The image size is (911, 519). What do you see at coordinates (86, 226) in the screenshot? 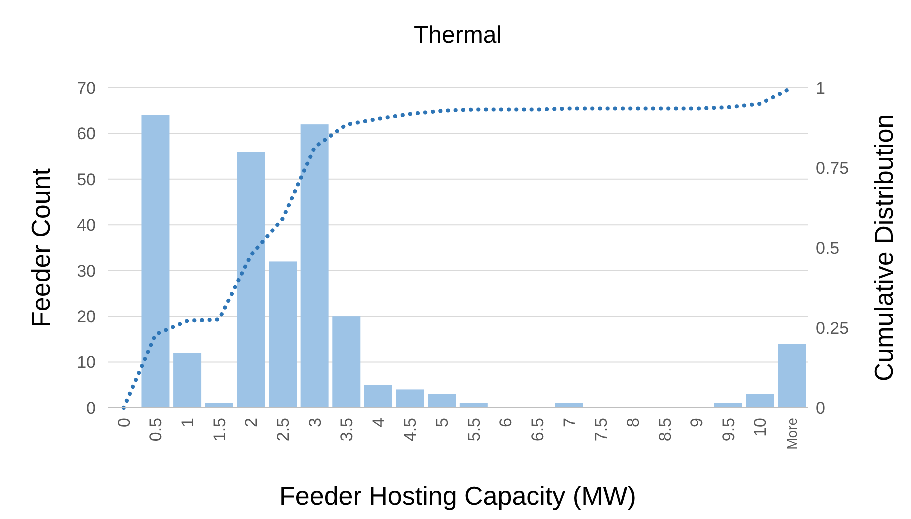
I see `y-tick-label: 40` at bounding box center [86, 226].